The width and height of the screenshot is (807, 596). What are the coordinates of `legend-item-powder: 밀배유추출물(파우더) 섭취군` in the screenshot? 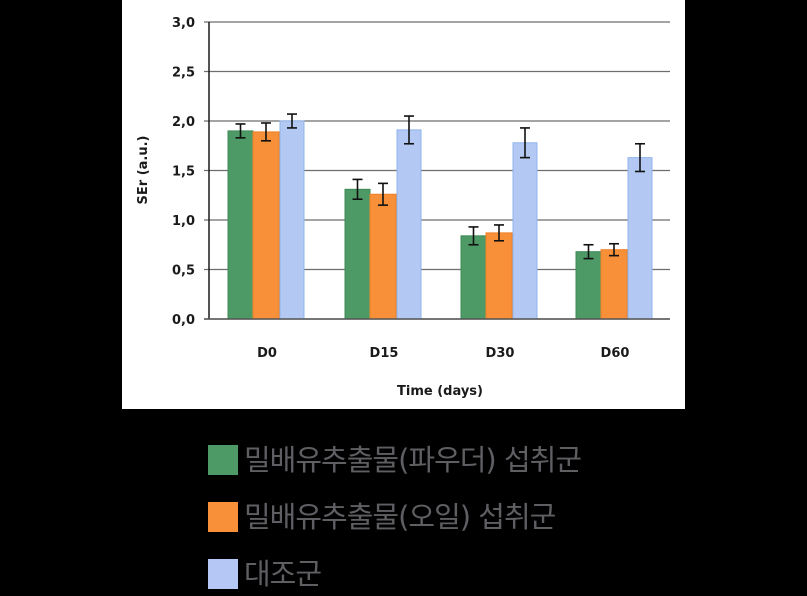 It's located at (395, 460).